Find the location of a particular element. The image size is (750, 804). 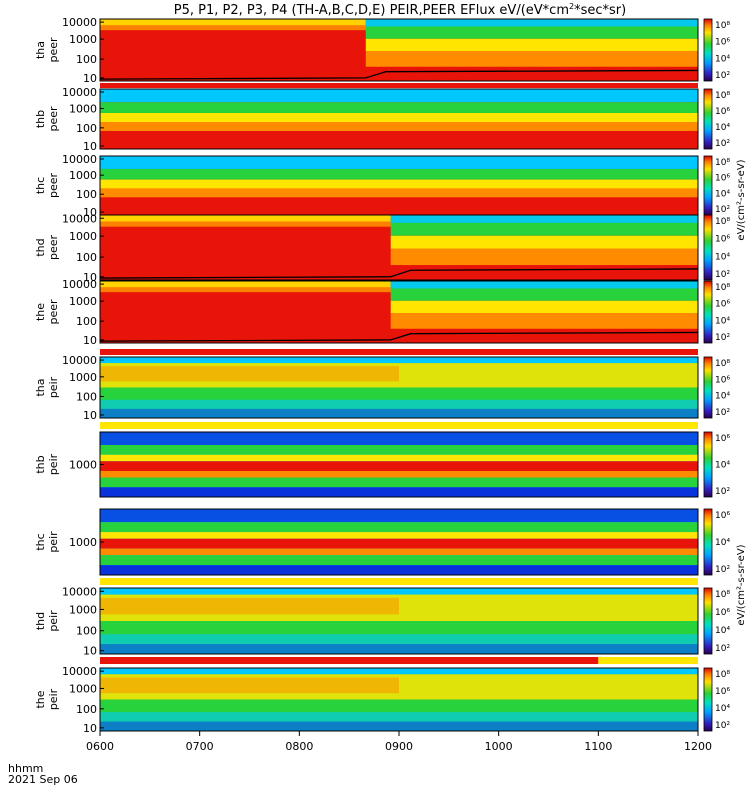

colorbar-label-peir: eV/(cm²-s-sr-eV) is located at coordinates (741, 584).